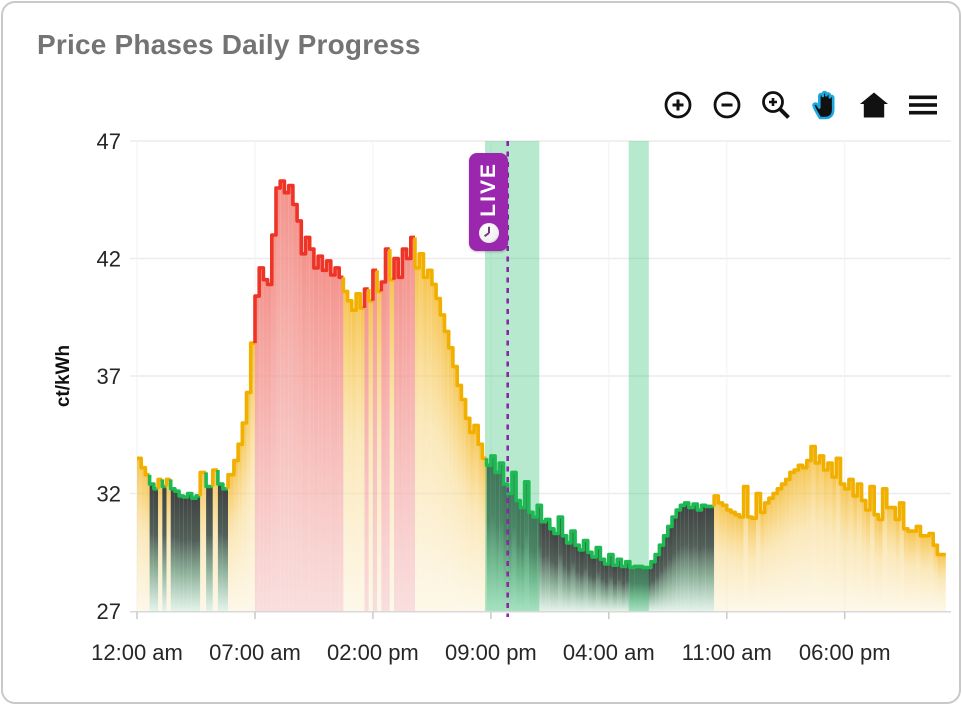 This screenshot has height=705, width=962. I want to click on box-zoom-icon, so click(776, 105).